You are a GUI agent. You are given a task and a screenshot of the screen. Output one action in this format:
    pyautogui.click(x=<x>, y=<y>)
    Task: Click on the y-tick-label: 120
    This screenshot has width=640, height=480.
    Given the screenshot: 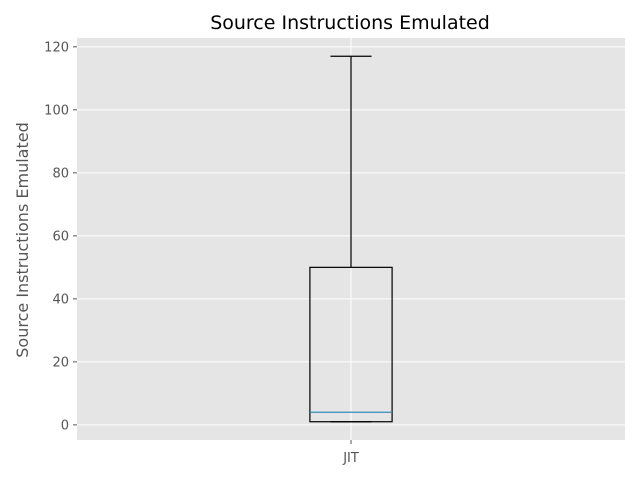 What is the action you would take?
    pyautogui.click(x=56, y=47)
    